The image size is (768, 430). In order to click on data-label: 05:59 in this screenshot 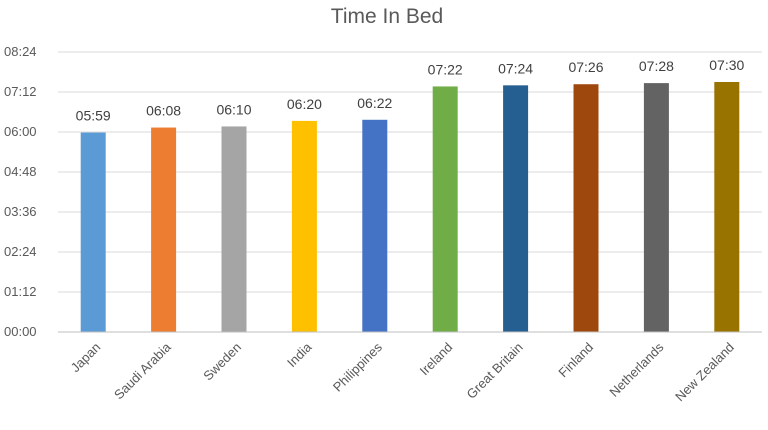, I will do `click(93, 116)`.